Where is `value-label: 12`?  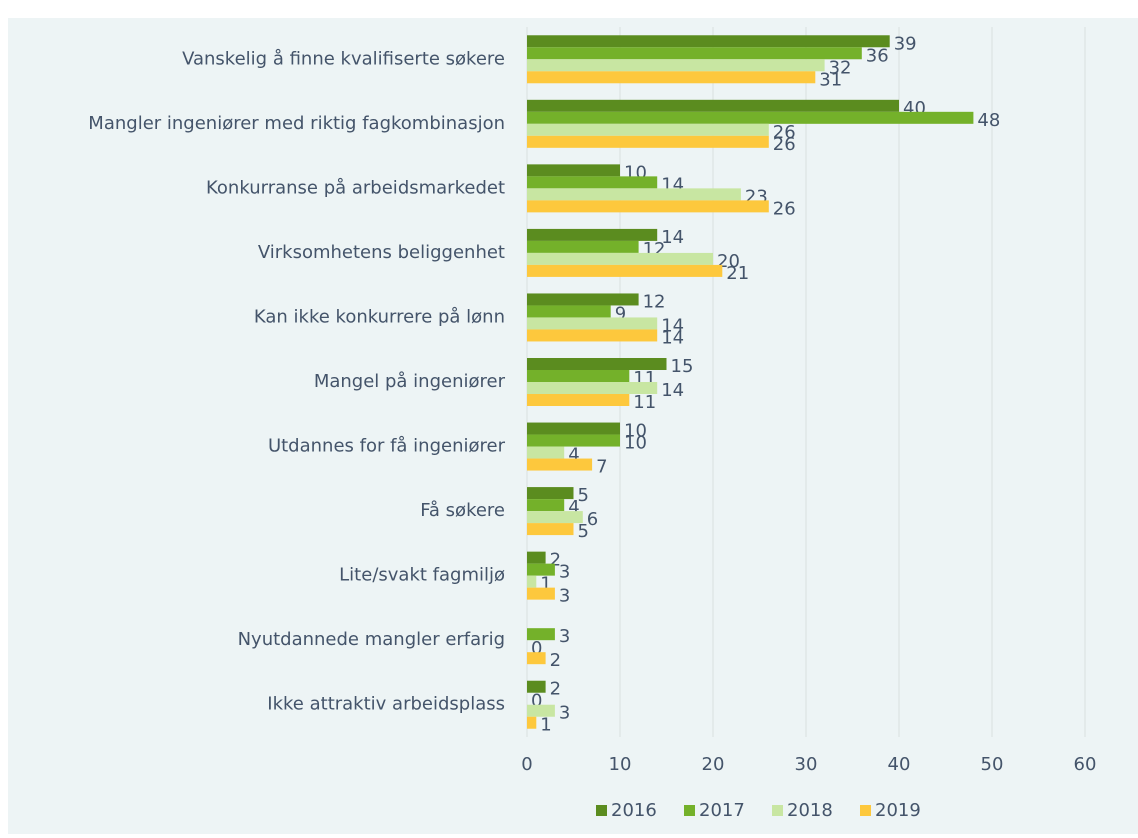 value-label: 12 is located at coordinates (654, 301).